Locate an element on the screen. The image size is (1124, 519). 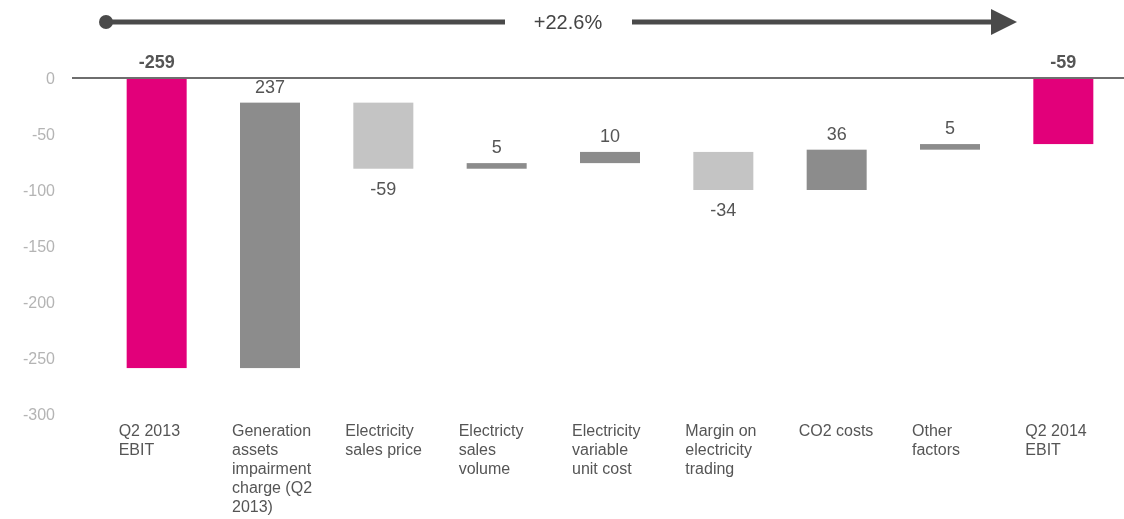
y-tick-label: -50 is located at coordinates (43, 134).